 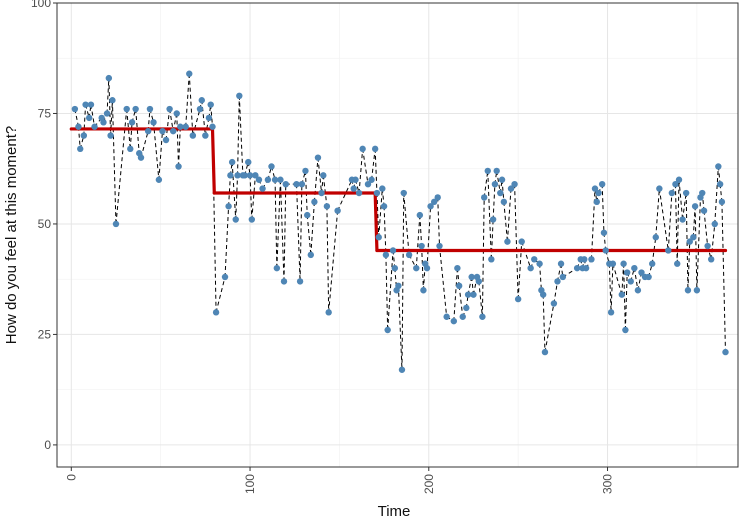 I want to click on y-axis-title: How do you feel at this moment?, so click(x=11, y=235).